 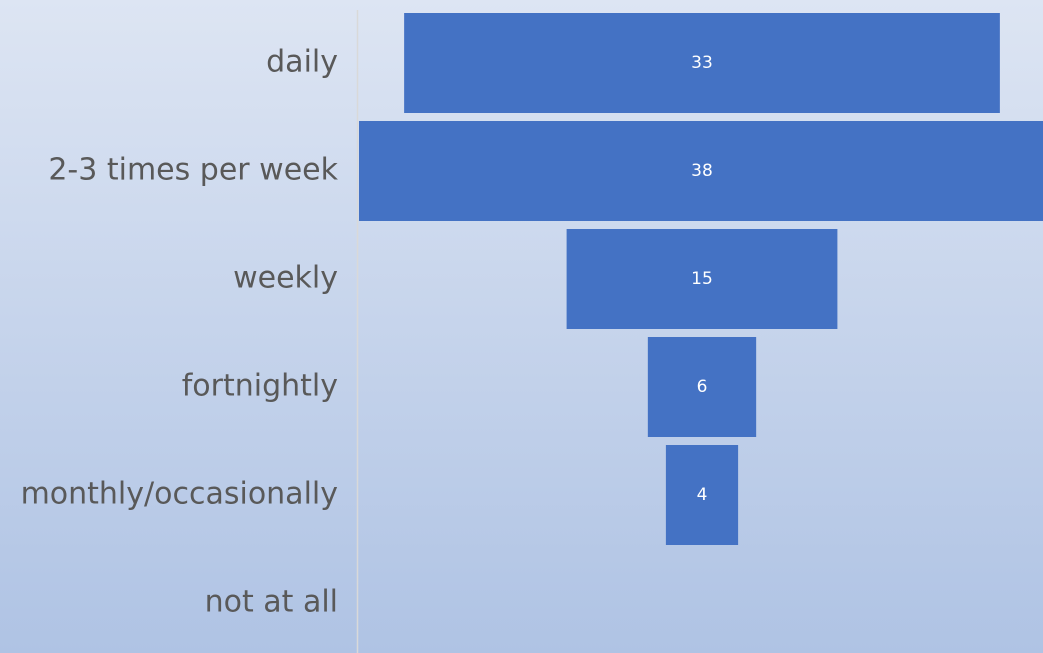 What do you see at coordinates (271, 602) in the screenshot?
I see `category-label: not at all` at bounding box center [271, 602].